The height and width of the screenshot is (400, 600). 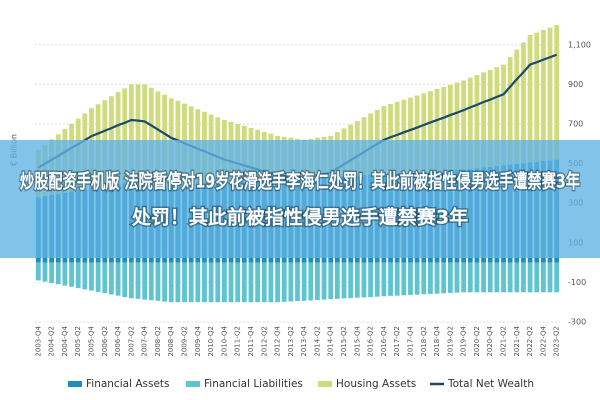 What do you see at coordinates (410, 340) in the screenshot?
I see `x-tick-label: 2017-Q4` at bounding box center [410, 340].